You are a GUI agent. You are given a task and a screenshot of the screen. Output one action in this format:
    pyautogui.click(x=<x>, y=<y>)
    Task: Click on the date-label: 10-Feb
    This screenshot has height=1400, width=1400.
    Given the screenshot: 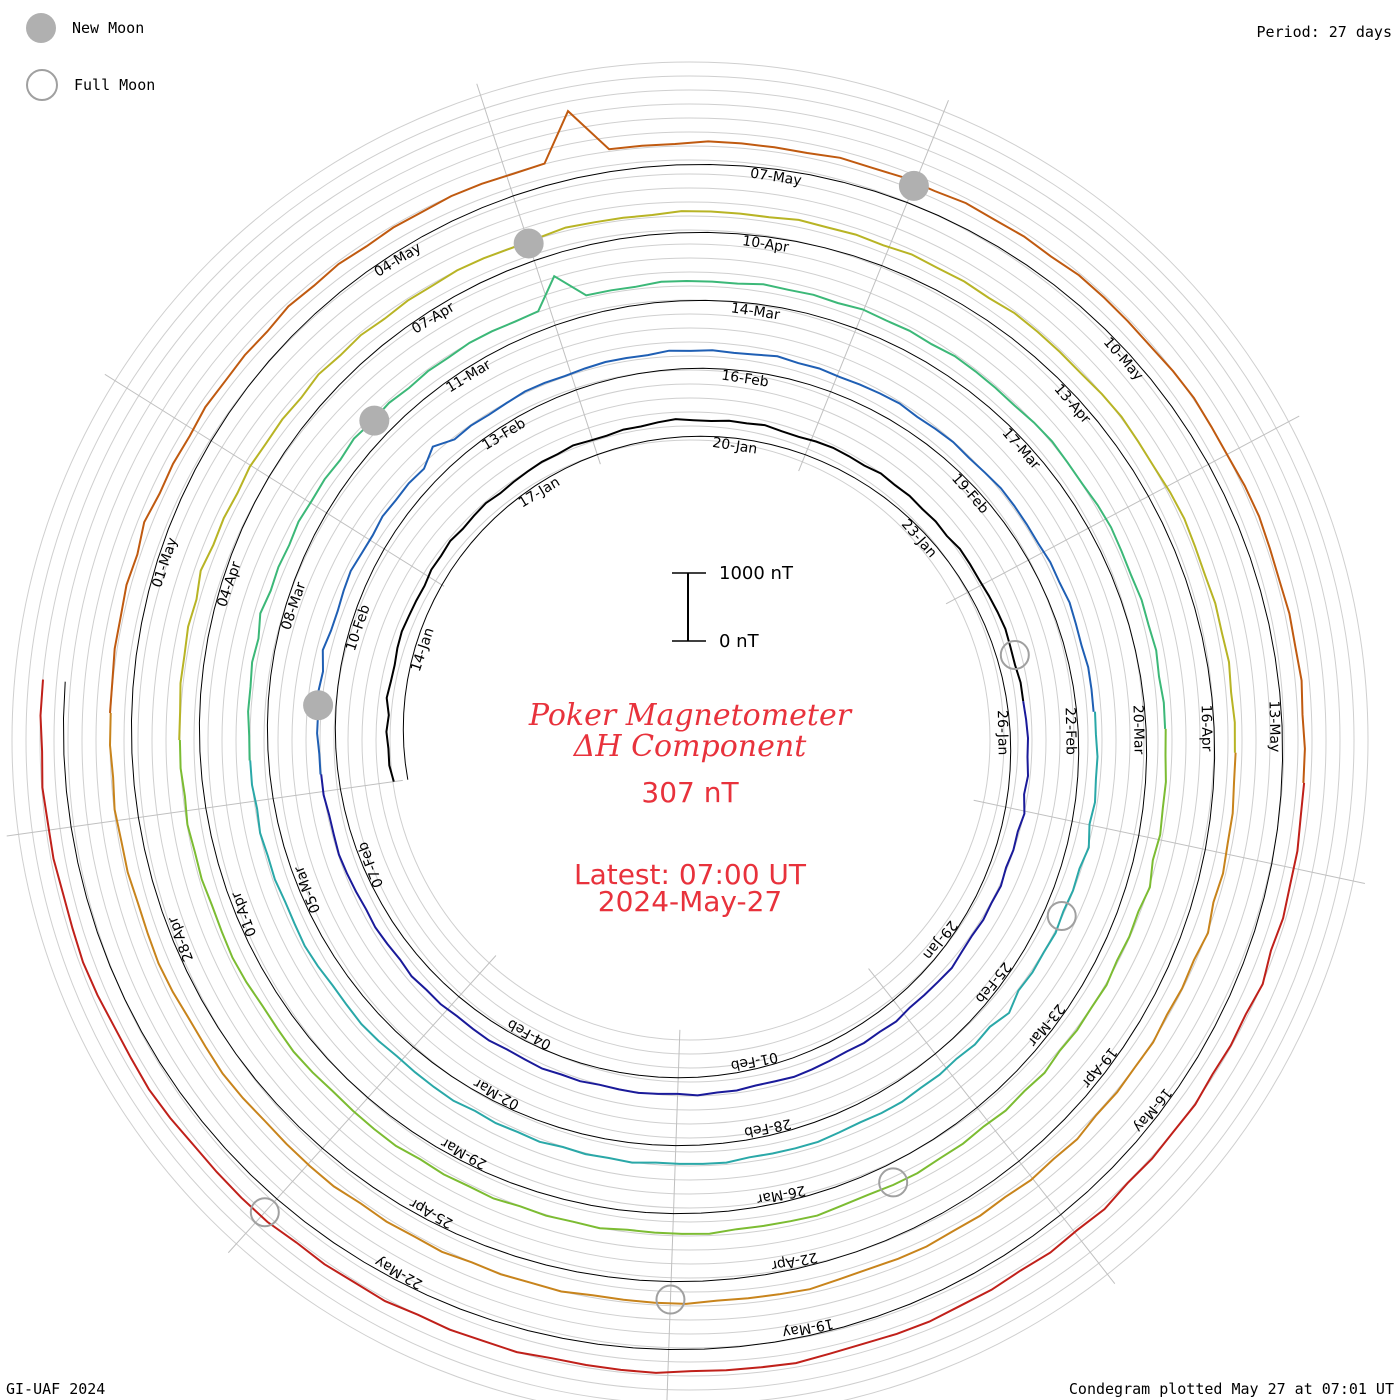 What is the action you would take?
    pyautogui.click(x=358, y=628)
    